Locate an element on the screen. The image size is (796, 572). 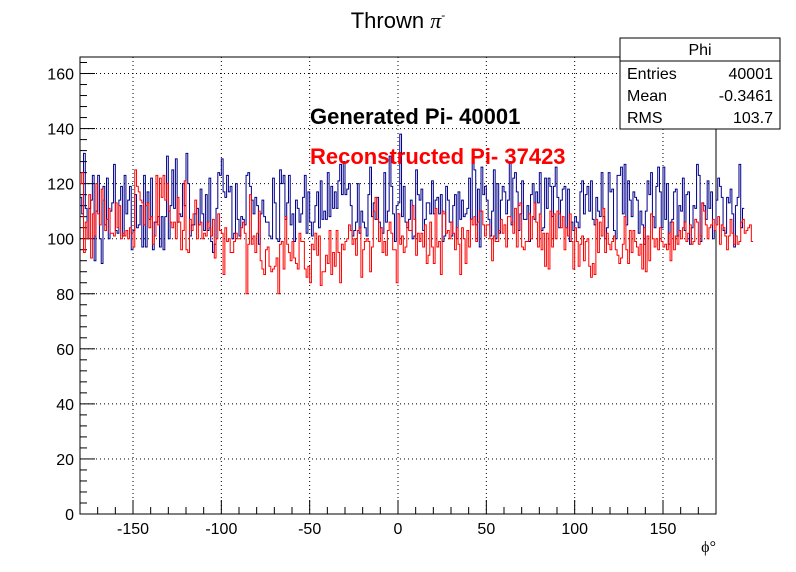
annotation-generated: Generated Pi- 40001 is located at coordinates (415, 116).